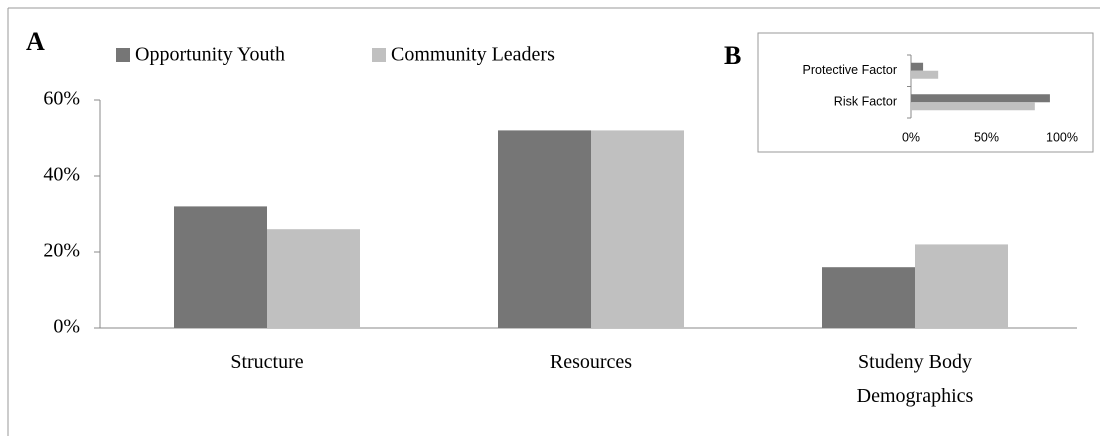 Image resolution: width=1100 pixels, height=436 pixels. What do you see at coordinates (210, 55) in the screenshot?
I see `legend-label: Opportunity Youth` at bounding box center [210, 55].